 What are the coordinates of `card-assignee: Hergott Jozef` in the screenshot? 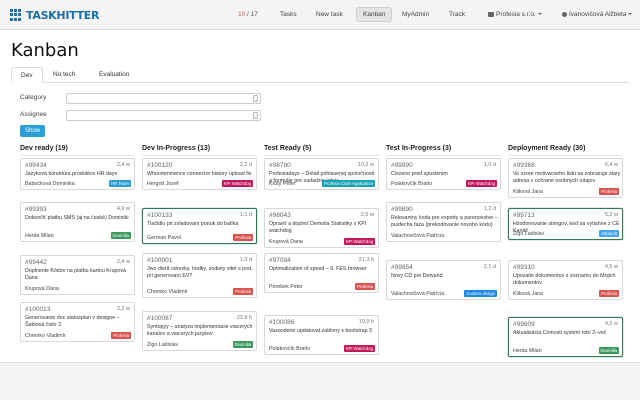 It's located at (163, 184).